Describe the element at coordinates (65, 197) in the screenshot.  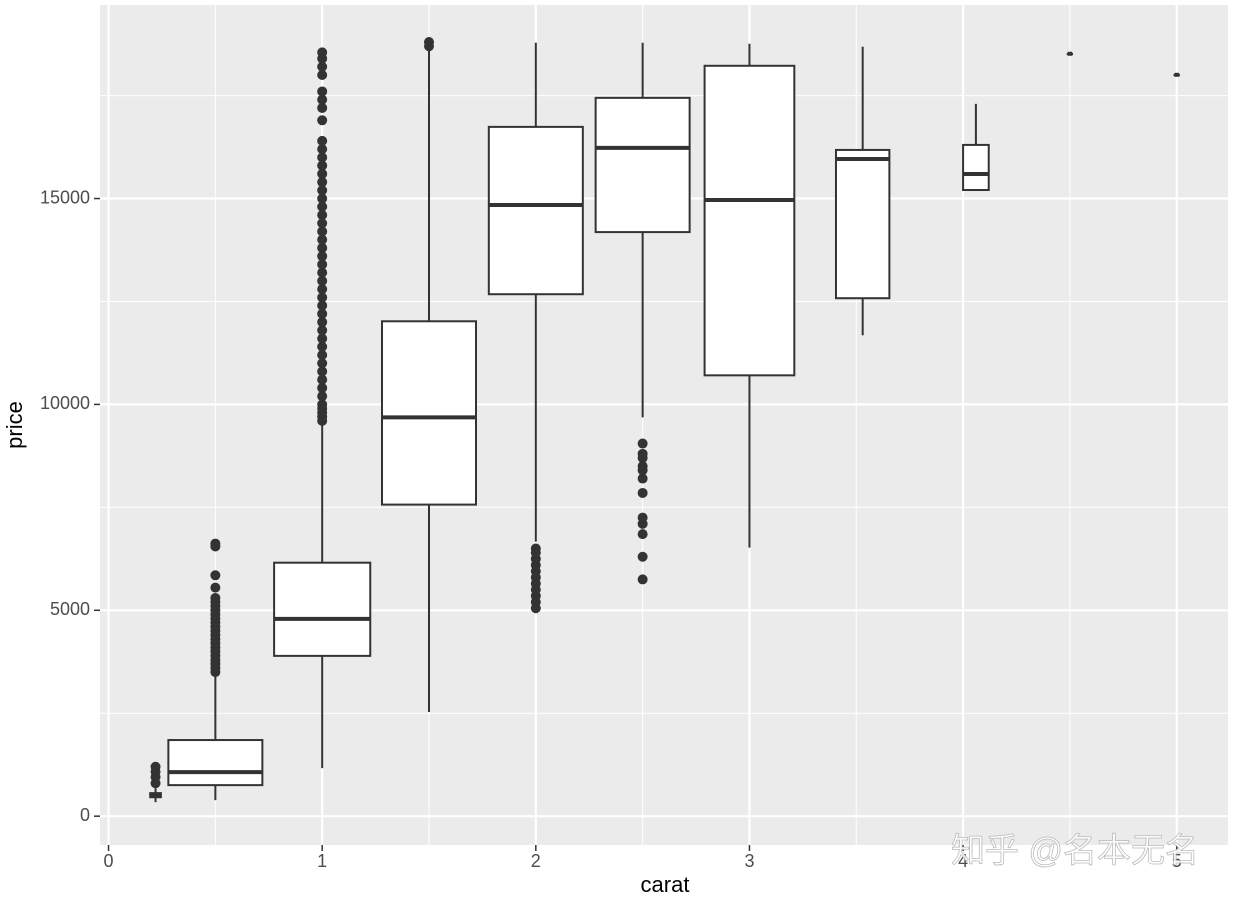
I see `y-tick-label: 15000` at that location.